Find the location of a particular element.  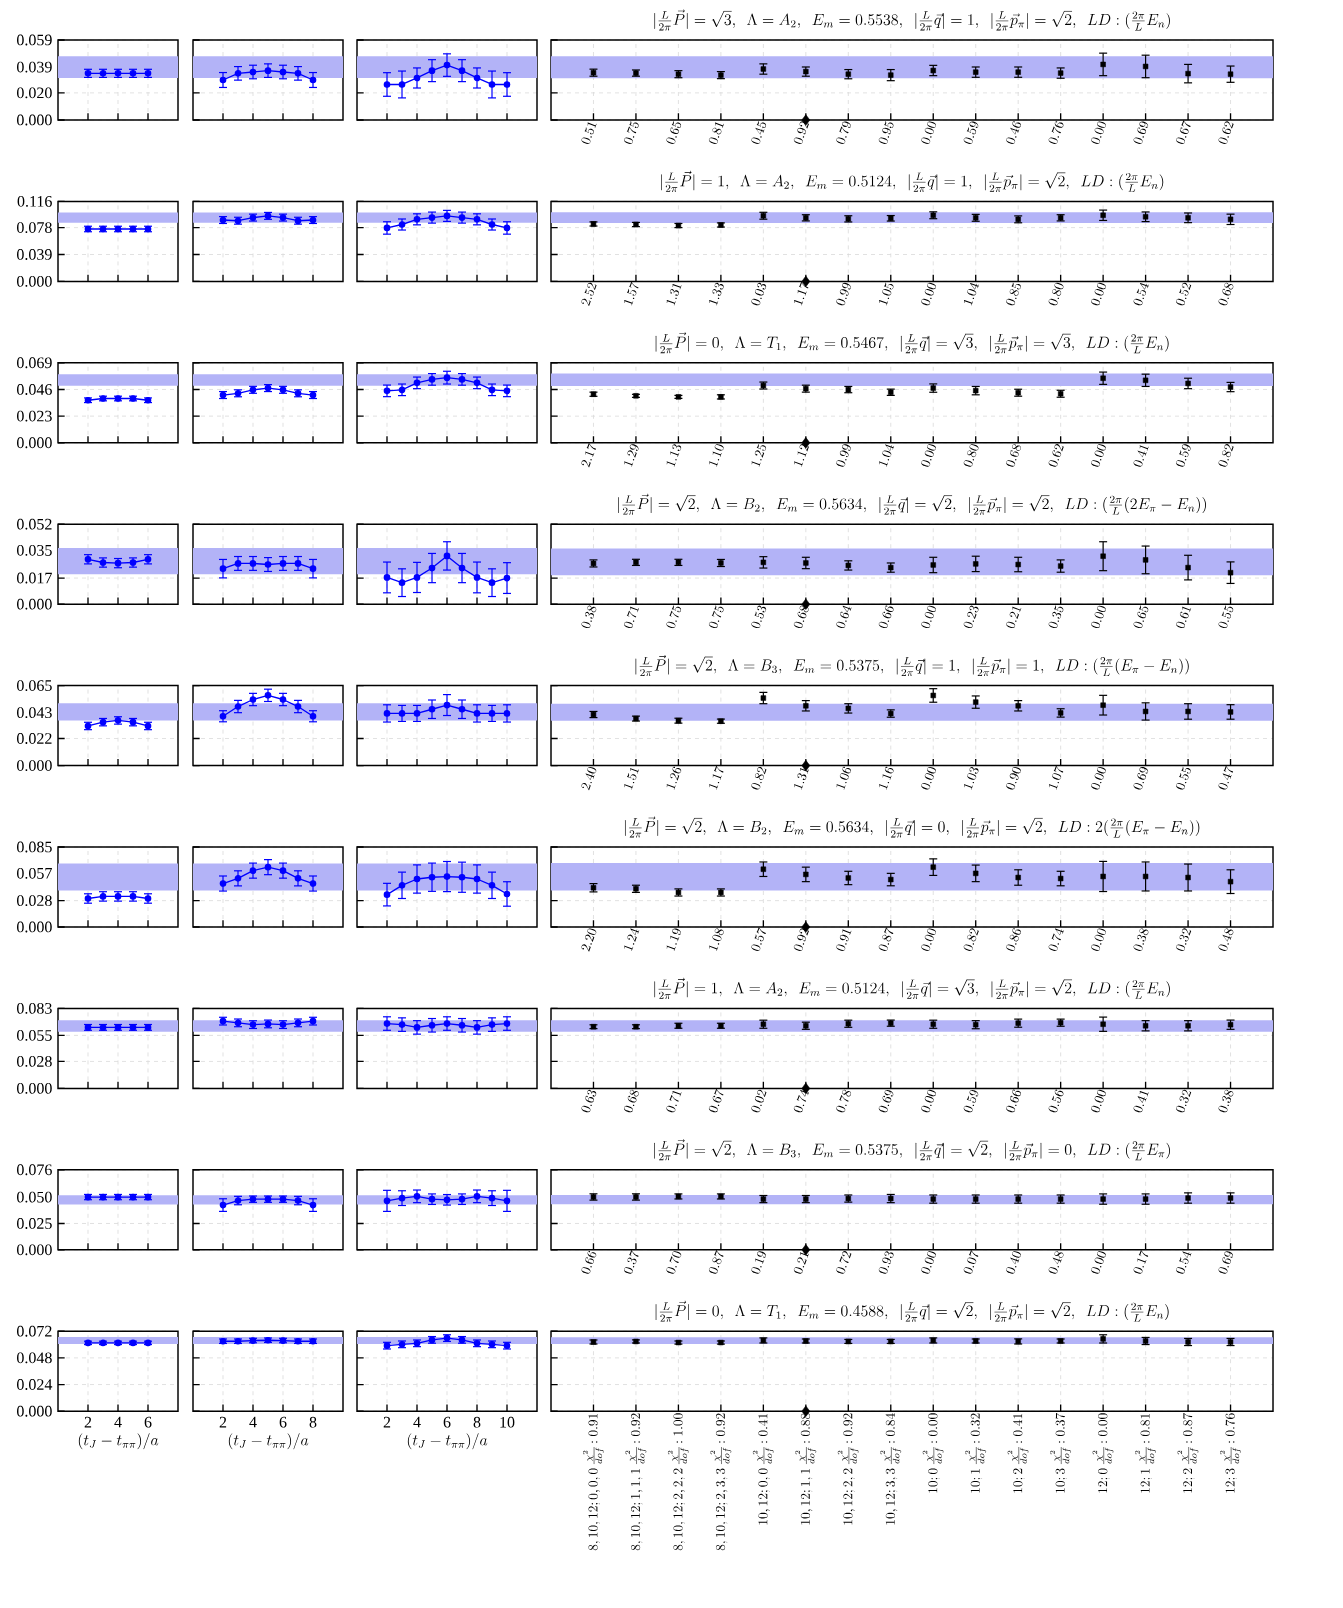

x-tick-label: $10;1\,\frac{\chi^2}{dof}\!:0.32$ is located at coordinates (976, 1453).